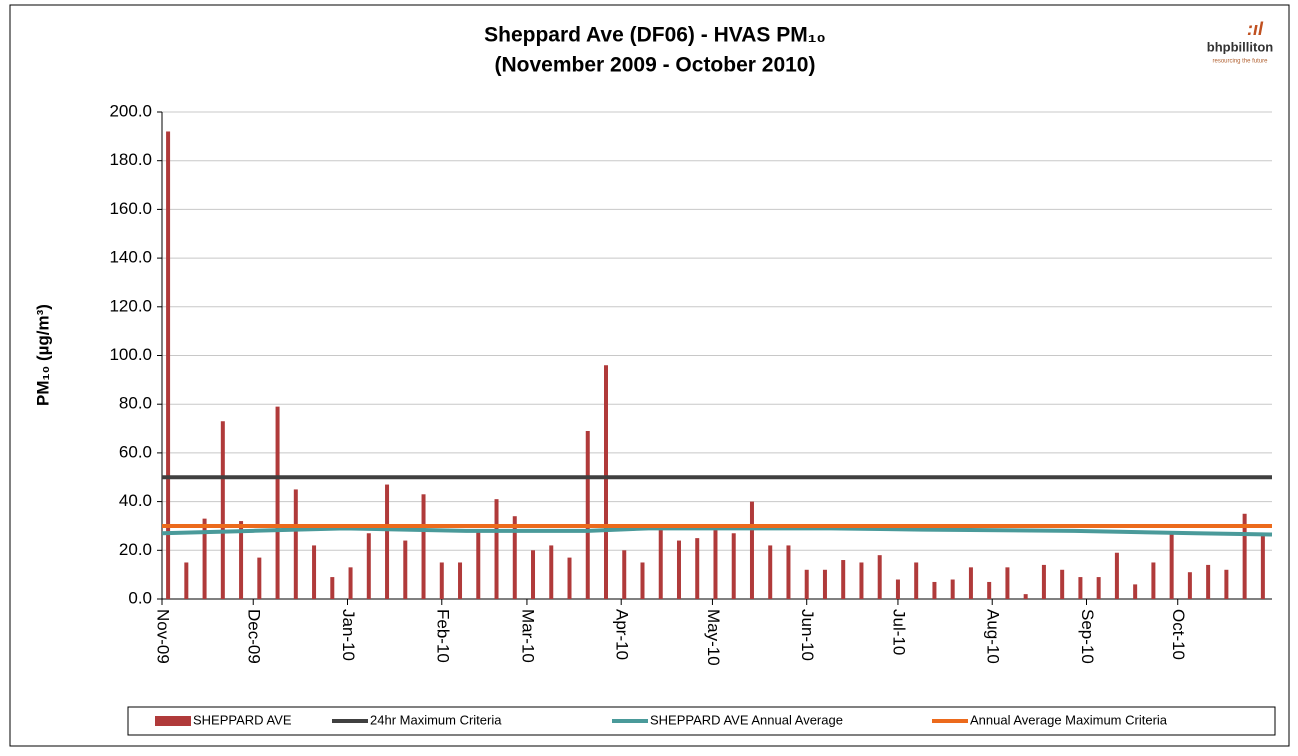 This screenshot has width=1298, height=756. Describe the element at coordinates (655, 65) in the screenshot. I see `chart-subtitle: (November 2009 - October 2010)` at that location.